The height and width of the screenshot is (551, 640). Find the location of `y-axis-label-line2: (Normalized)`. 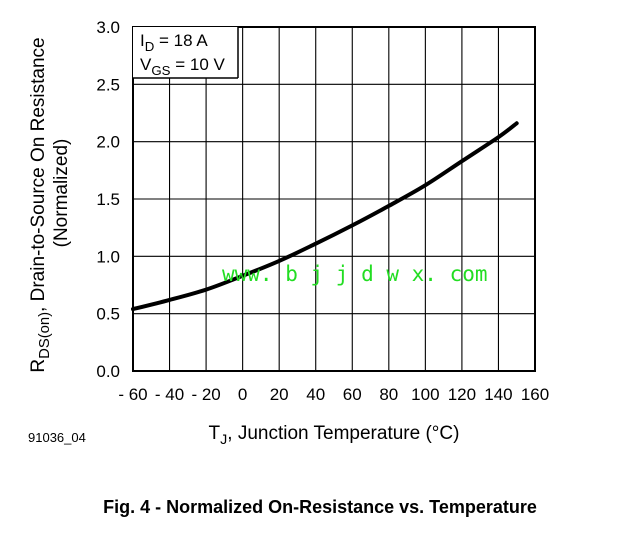

y-axis-label-line2: (Normalized) is located at coordinates (61, 193).